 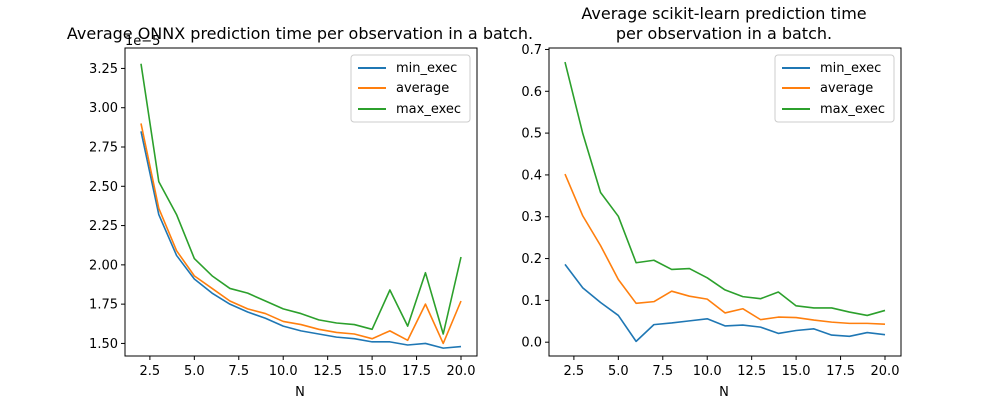 I want to click on onnx-x-tick-label: 7.5, so click(x=238, y=371).